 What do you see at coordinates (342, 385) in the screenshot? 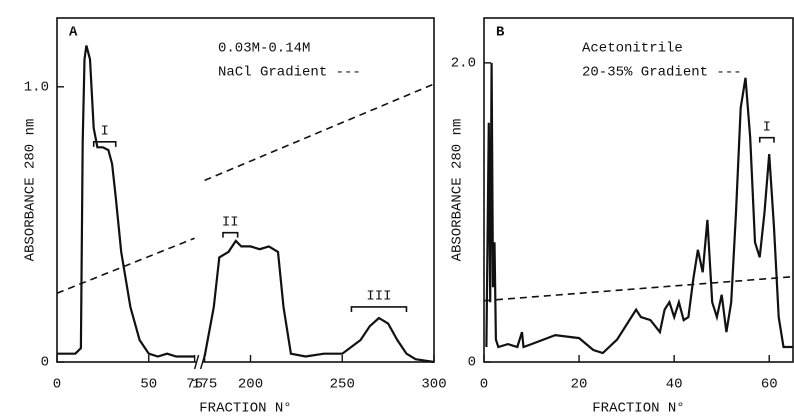
I see `x-tick-label: 250` at bounding box center [342, 385].